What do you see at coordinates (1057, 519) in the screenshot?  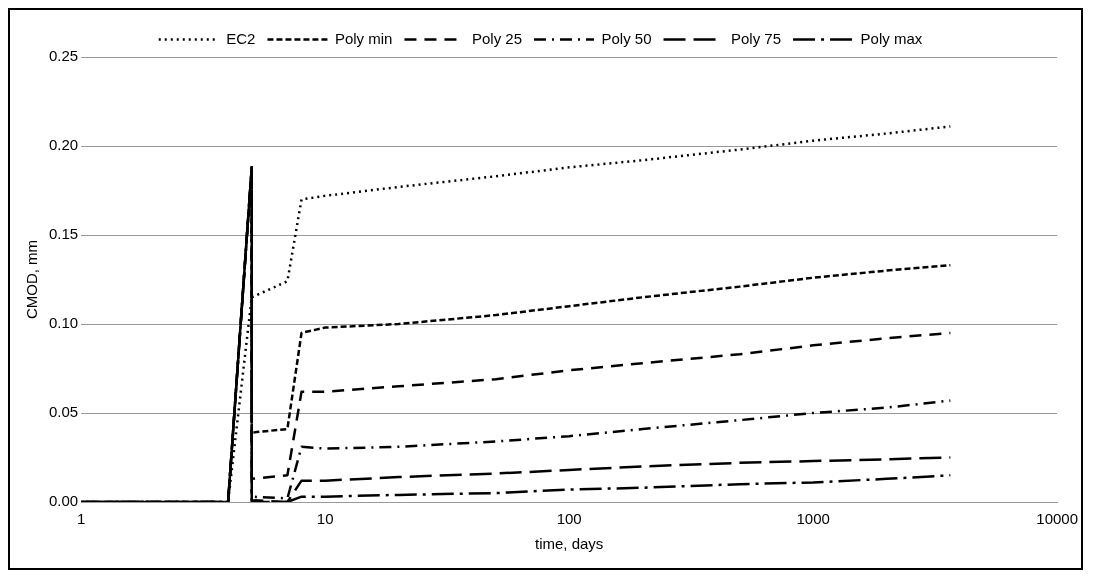 I see `x-tick-label: 10000` at bounding box center [1057, 519].